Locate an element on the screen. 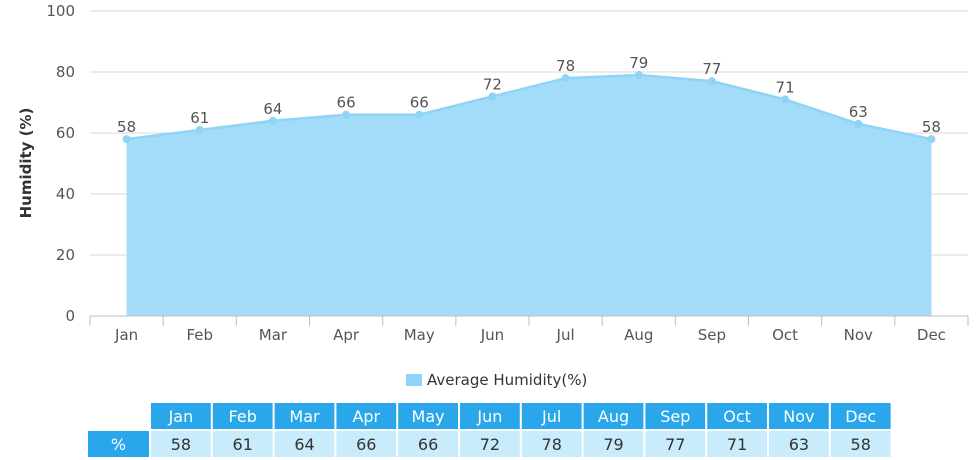  table-value-text: 63 is located at coordinates (799, 444).